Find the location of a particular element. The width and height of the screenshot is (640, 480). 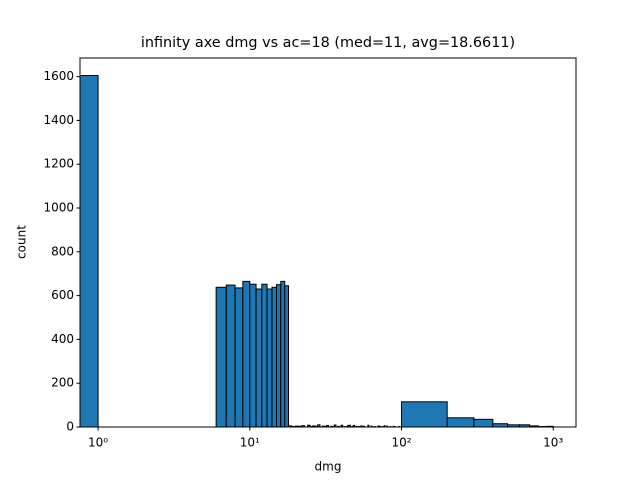

y-tick-label: 400 is located at coordinates (62, 339).